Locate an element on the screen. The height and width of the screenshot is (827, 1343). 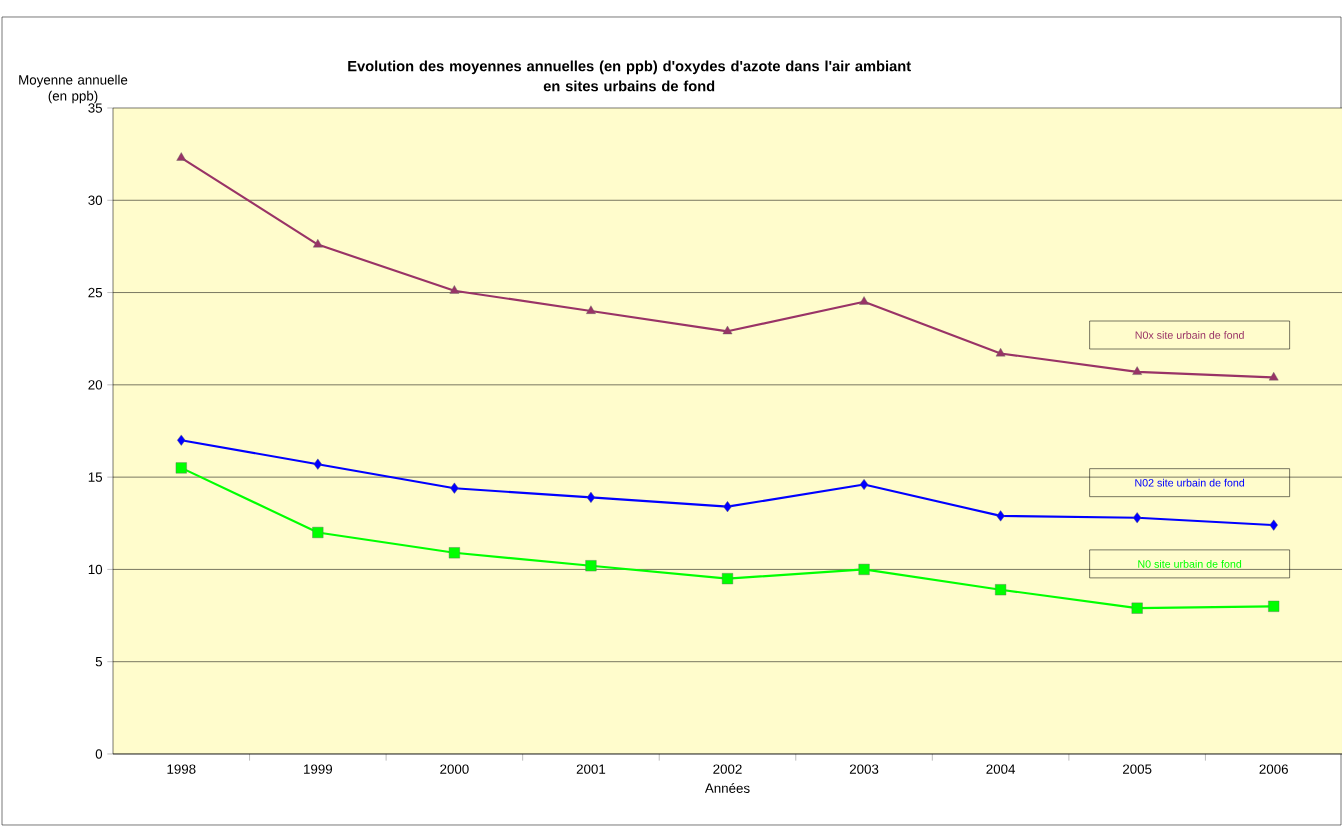
x-tick-label: 1998 is located at coordinates (181, 769).